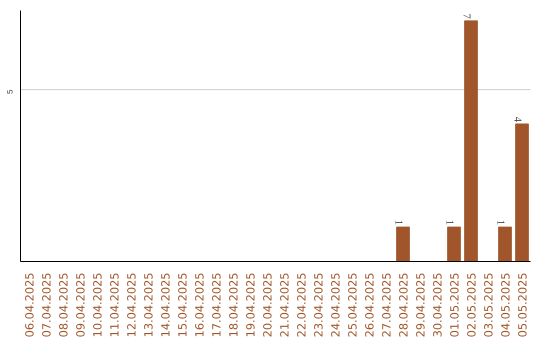  Describe the element at coordinates (319, 305) in the screenshot. I see `x-tick-label: 23.04.2025` at that location.